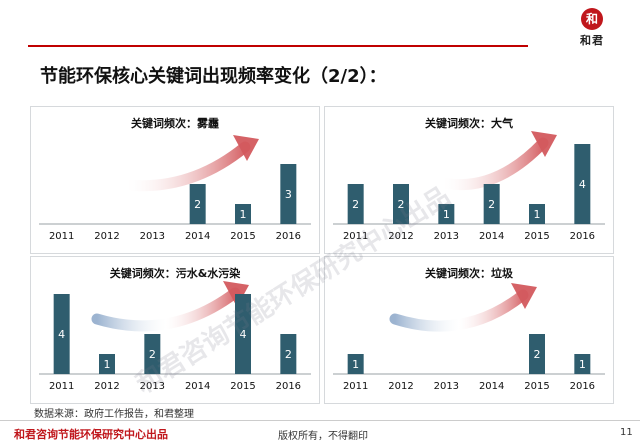 The width and height of the screenshot is (640, 444). Describe the element at coordinates (91, 434) in the screenshot. I see `footer-brand: 和君咨询节能环保研究中心出品` at that location.